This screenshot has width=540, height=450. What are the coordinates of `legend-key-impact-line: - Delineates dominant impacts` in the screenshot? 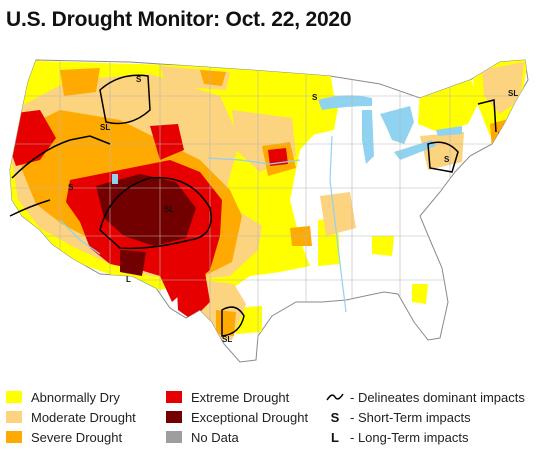 It's located at (424, 397).